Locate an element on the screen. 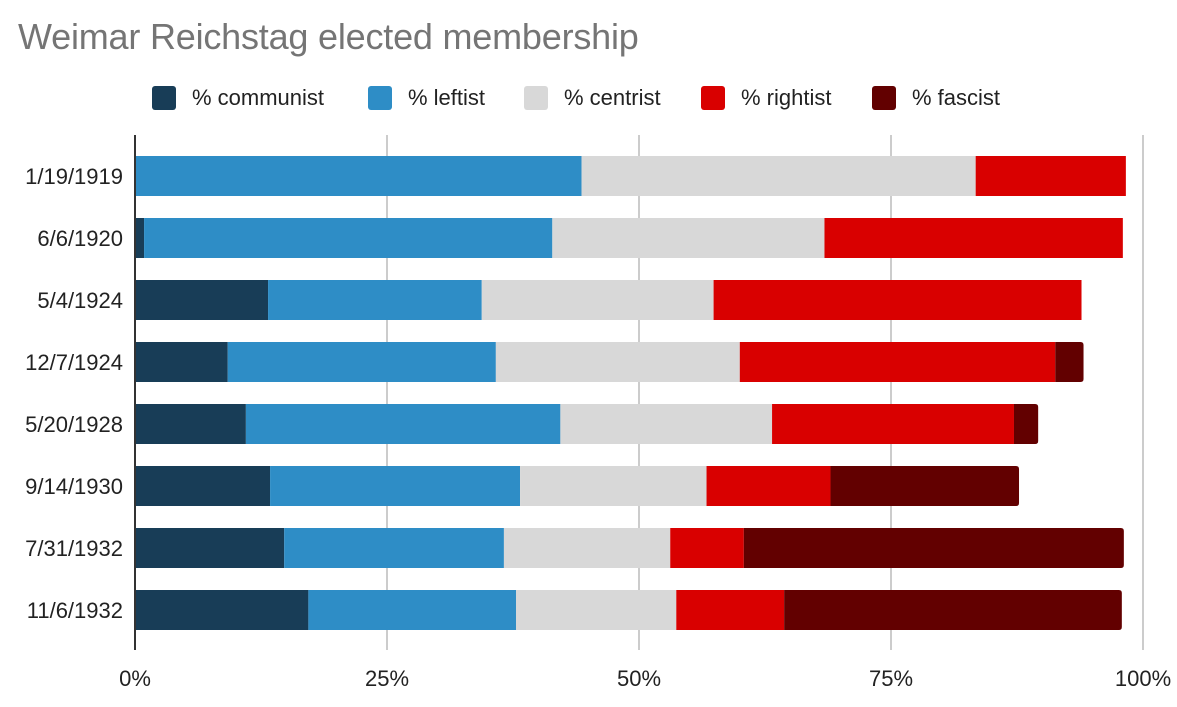 The width and height of the screenshot is (1177, 707). y-tick-label-7-31-1932: 7/31/1932 is located at coordinates (74, 548).